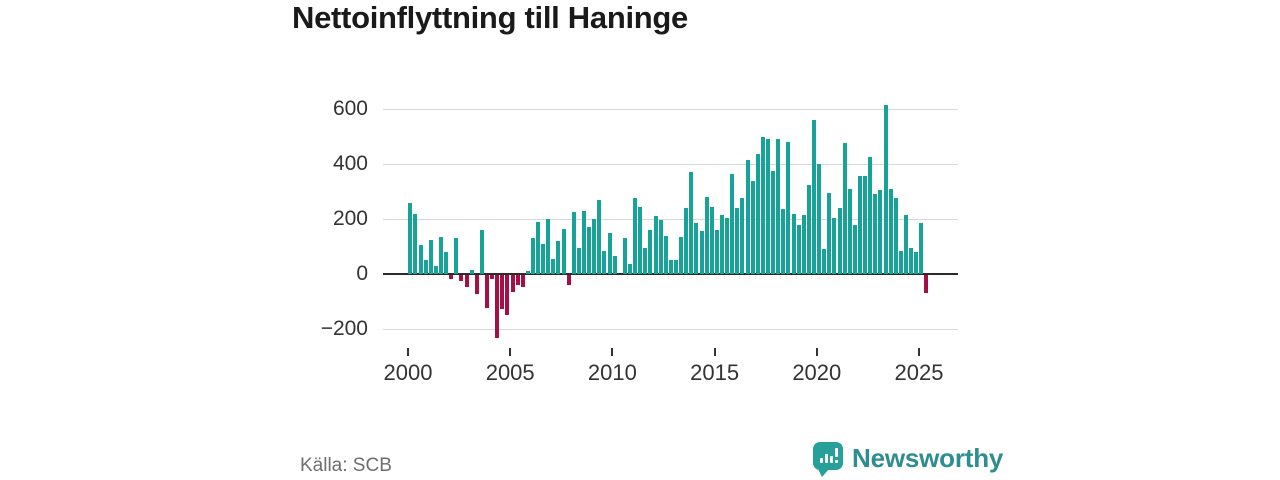 This screenshot has height=480, width=1280. I want to click on zero-axis-line, so click(670, 274).